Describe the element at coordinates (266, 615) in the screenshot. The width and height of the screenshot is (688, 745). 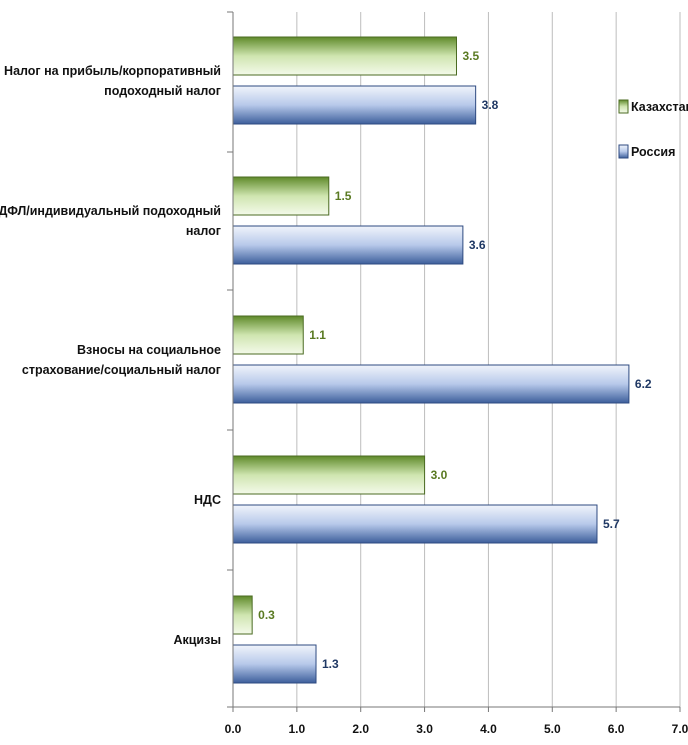
I see `data-label-kz-4: 0.3` at that location.